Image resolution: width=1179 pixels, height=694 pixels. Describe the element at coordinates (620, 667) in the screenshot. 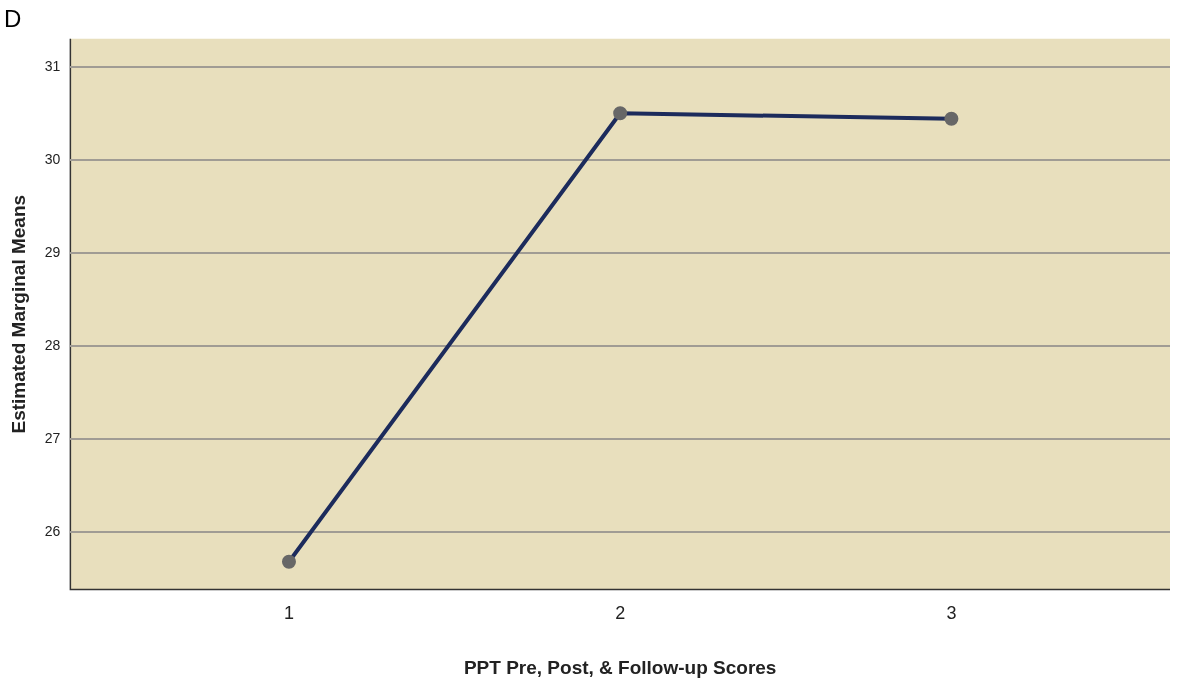

I see `x-axis-title: PPT Pre, Post, & Follow-up Scores` at that location.